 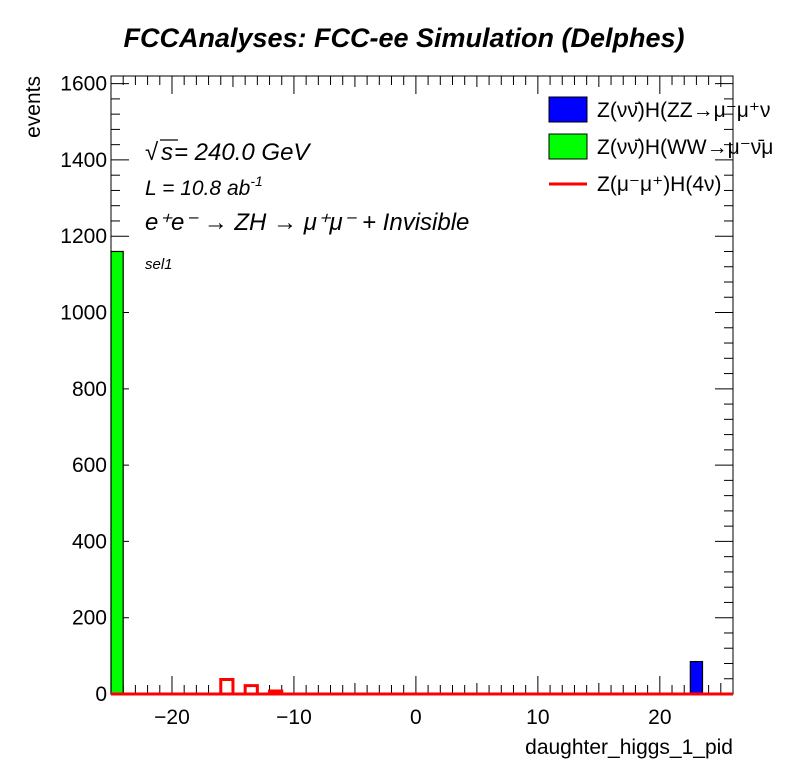 What do you see at coordinates (403, 38) in the screenshot?
I see `chart-title: FCCAnalyses: FCC-ee Simulation (Delphes)` at bounding box center [403, 38].